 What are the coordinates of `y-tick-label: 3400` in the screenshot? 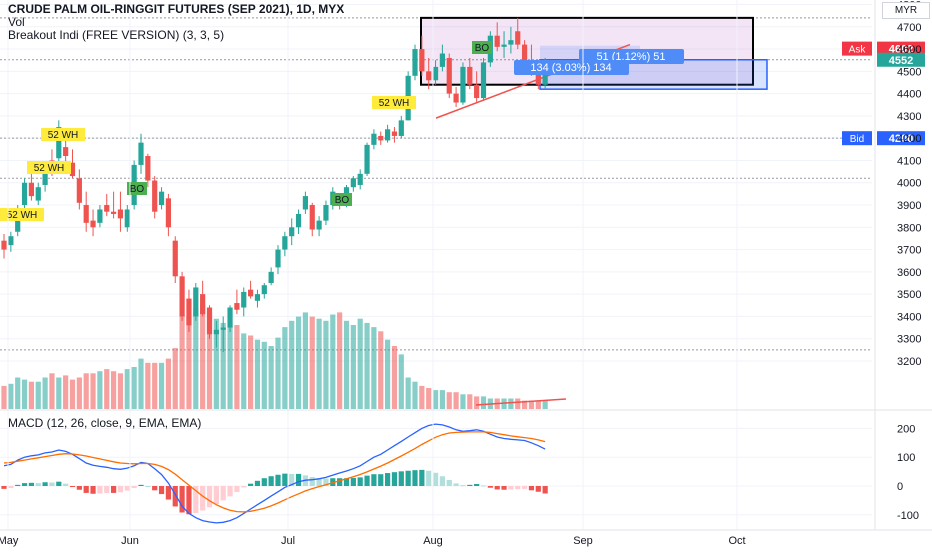 It's located at (909, 317).